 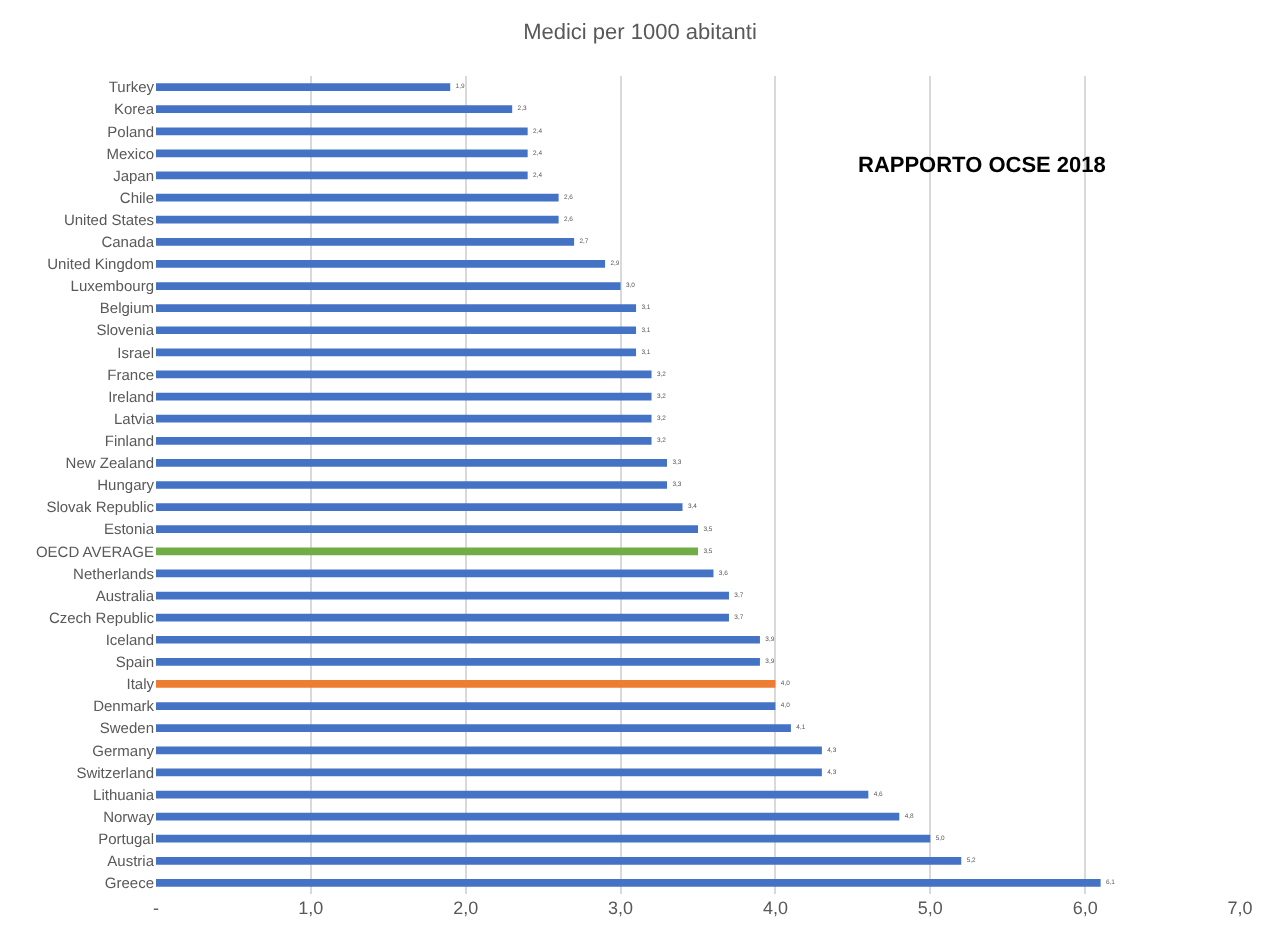 What do you see at coordinates (156, 908) in the screenshot?
I see `x-tick-label: -` at bounding box center [156, 908].